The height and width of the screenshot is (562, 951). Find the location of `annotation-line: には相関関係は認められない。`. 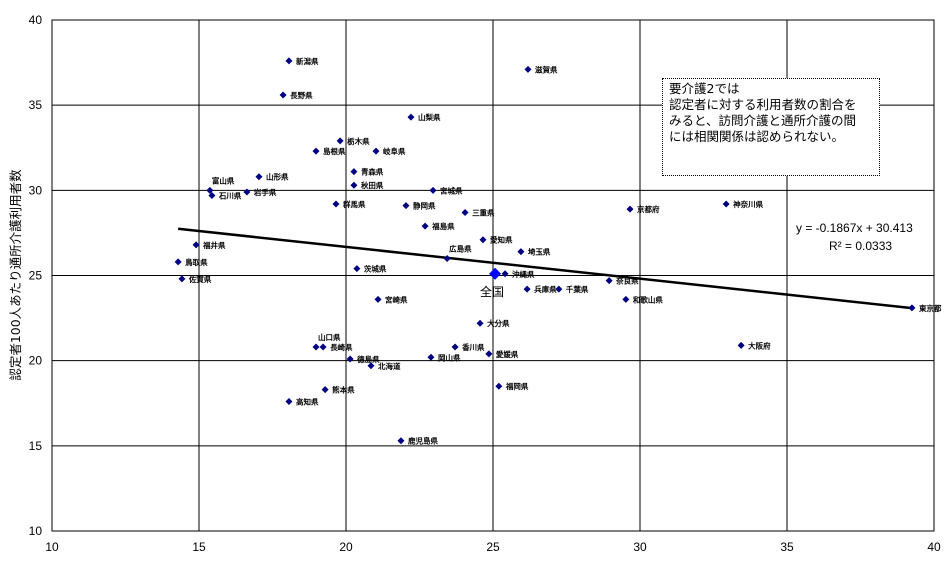

annotation-line: には相関関係は認められない。 is located at coordinates (757, 136).